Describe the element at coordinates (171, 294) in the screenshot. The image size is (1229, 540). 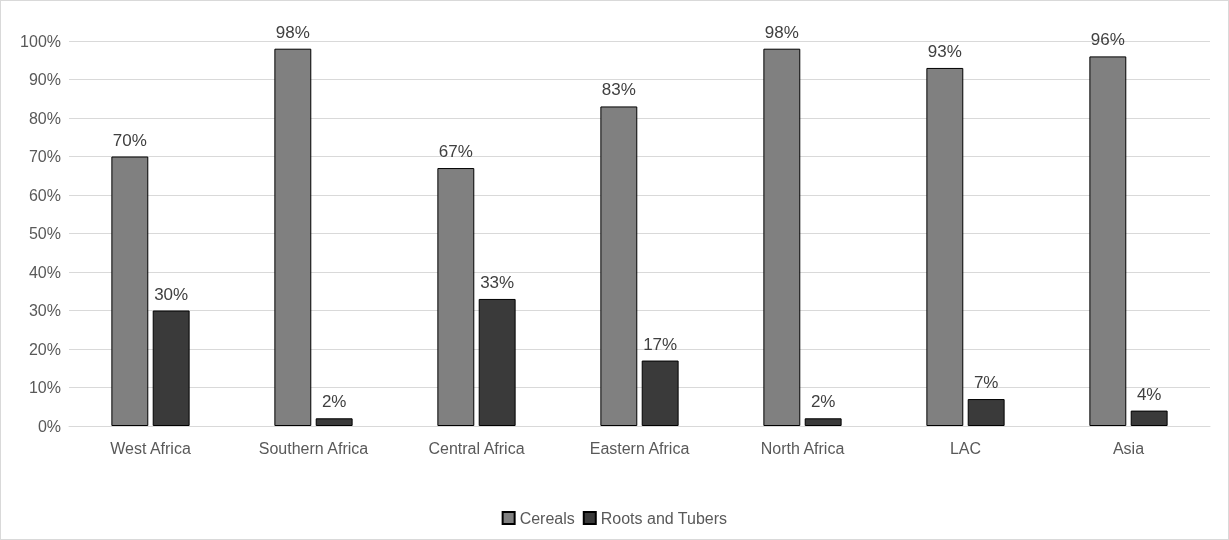
I see `data-label: 30%` at that location.